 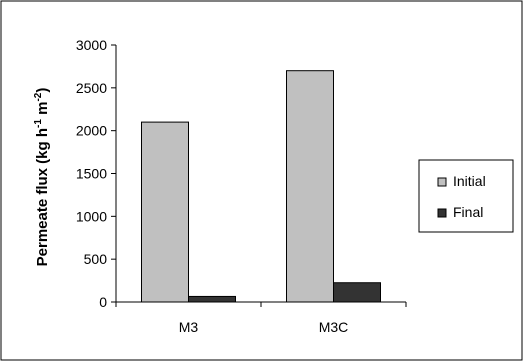 What do you see at coordinates (96, 259) in the screenshot?
I see `y-tick-label: 500` at bounding box center [96, 259].